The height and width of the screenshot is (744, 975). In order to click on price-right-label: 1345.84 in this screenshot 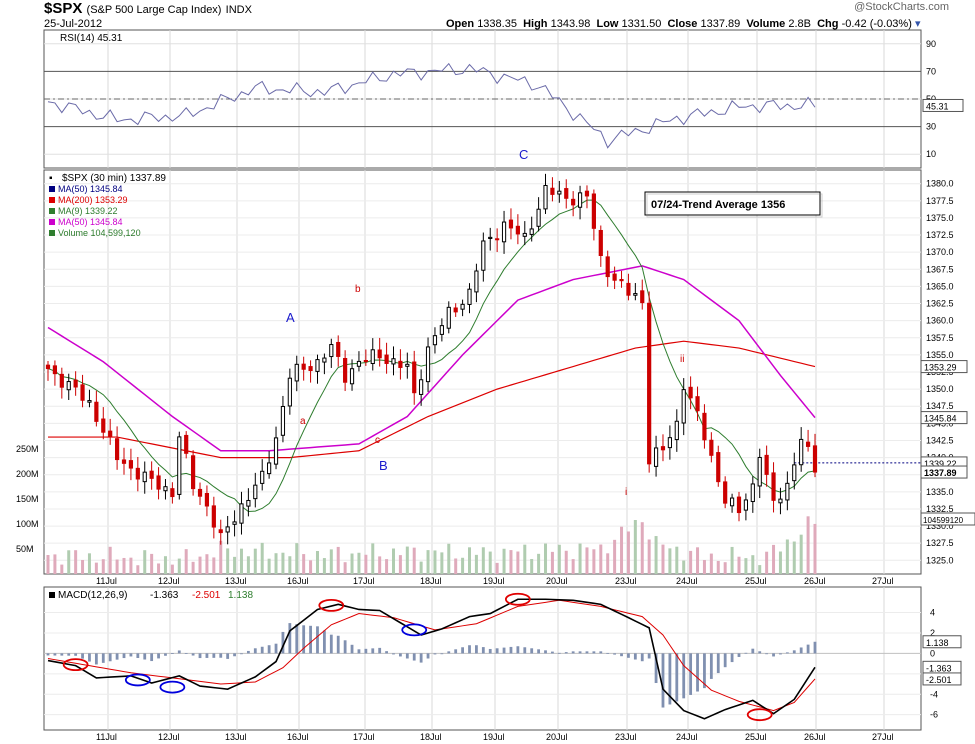, I will do `click(940, 419)`.